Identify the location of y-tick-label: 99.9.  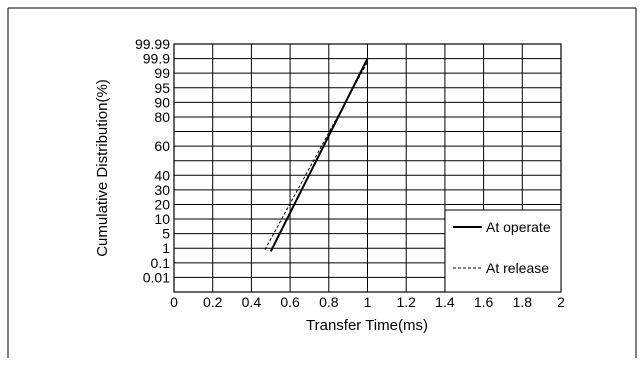
(156, 59).